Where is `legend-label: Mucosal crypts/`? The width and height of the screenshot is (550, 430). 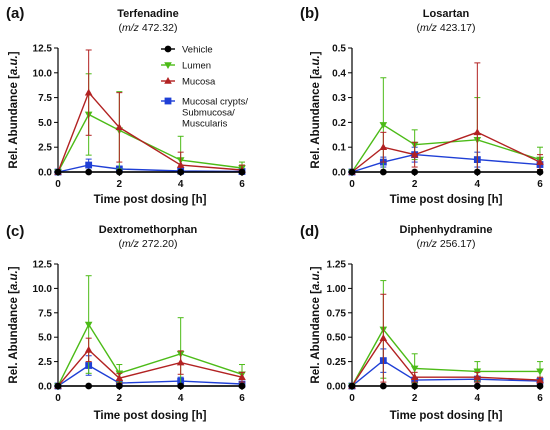
legend-label: Mucosal crypts/ is located at coordinates (215, 102).